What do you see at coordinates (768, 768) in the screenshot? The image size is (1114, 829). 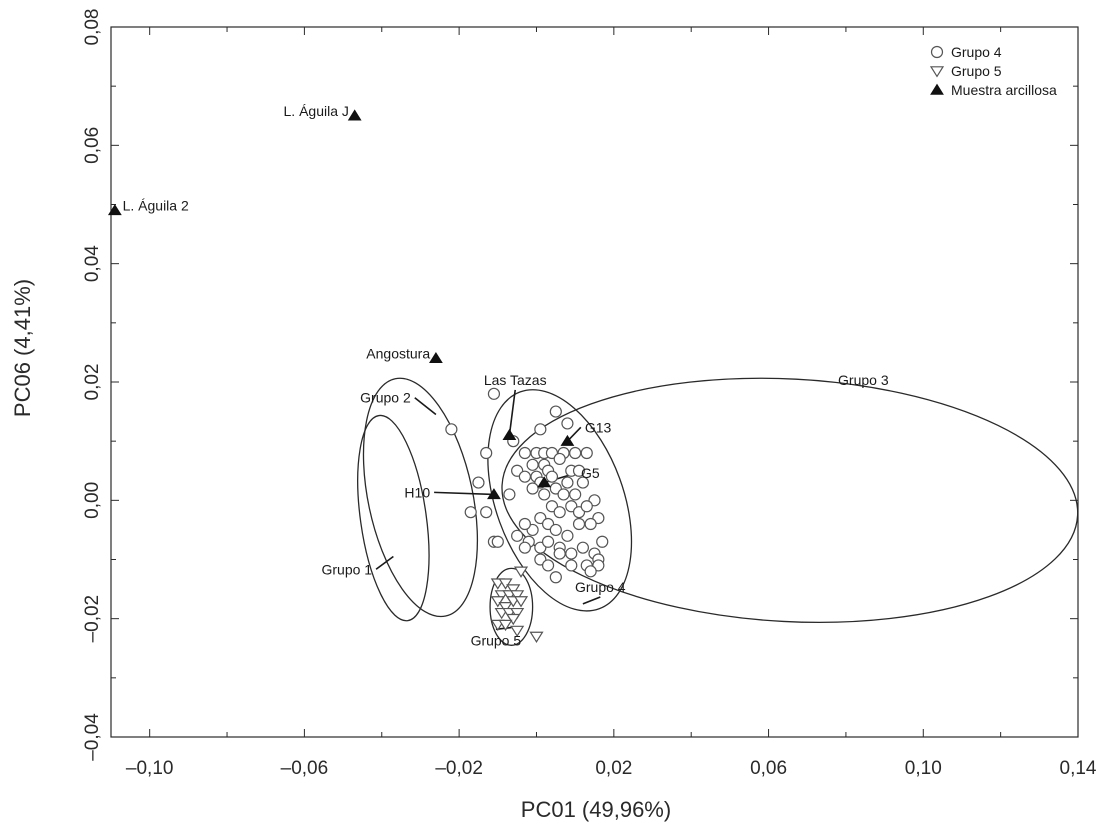 I see `x-tick-label: 0,06` at bounding box center [768, 768].